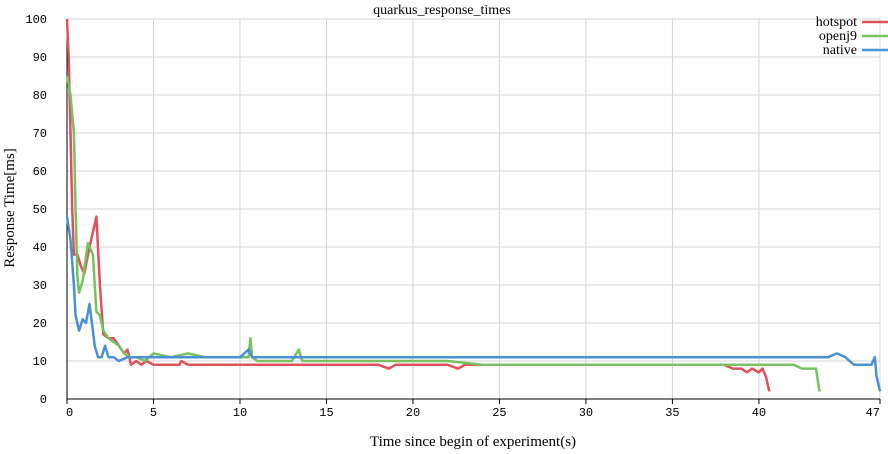  What do you see at coordinates (672, 413) in the screenshot?
I see `x-tick-label: 35` at bounding box center [672, 413].